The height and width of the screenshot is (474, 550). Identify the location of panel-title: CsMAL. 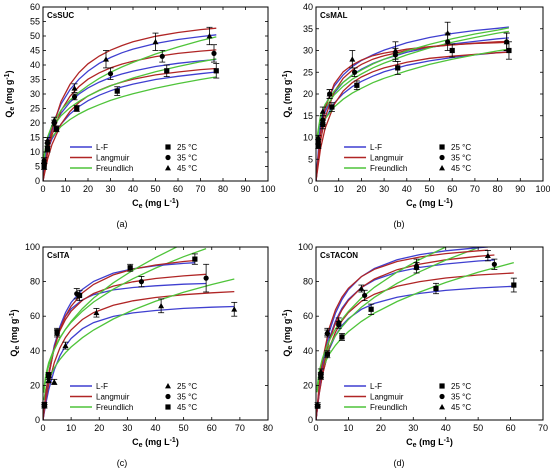
(334, 15).